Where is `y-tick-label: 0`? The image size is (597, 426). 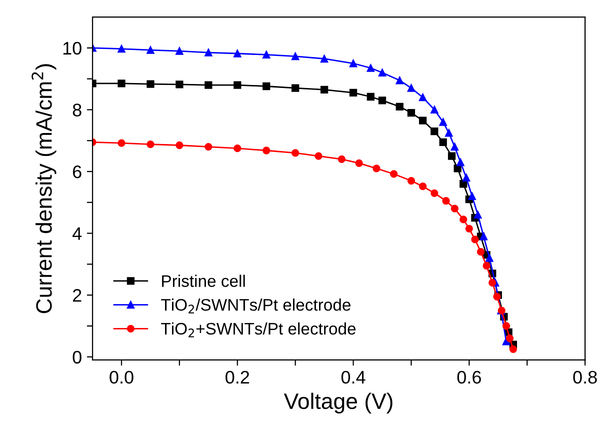 y-tick-label: 0 is located at coordinates (77, 357).